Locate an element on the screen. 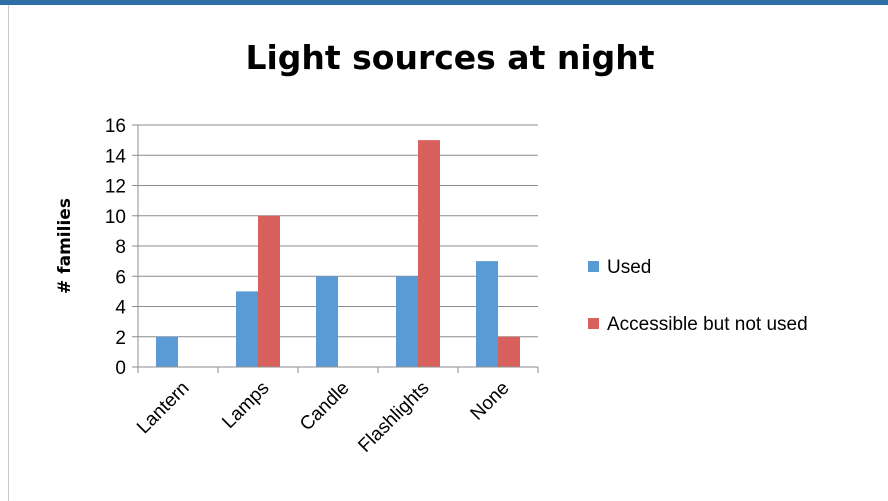  bar-none-accessible is located at coordinates (509, 351).